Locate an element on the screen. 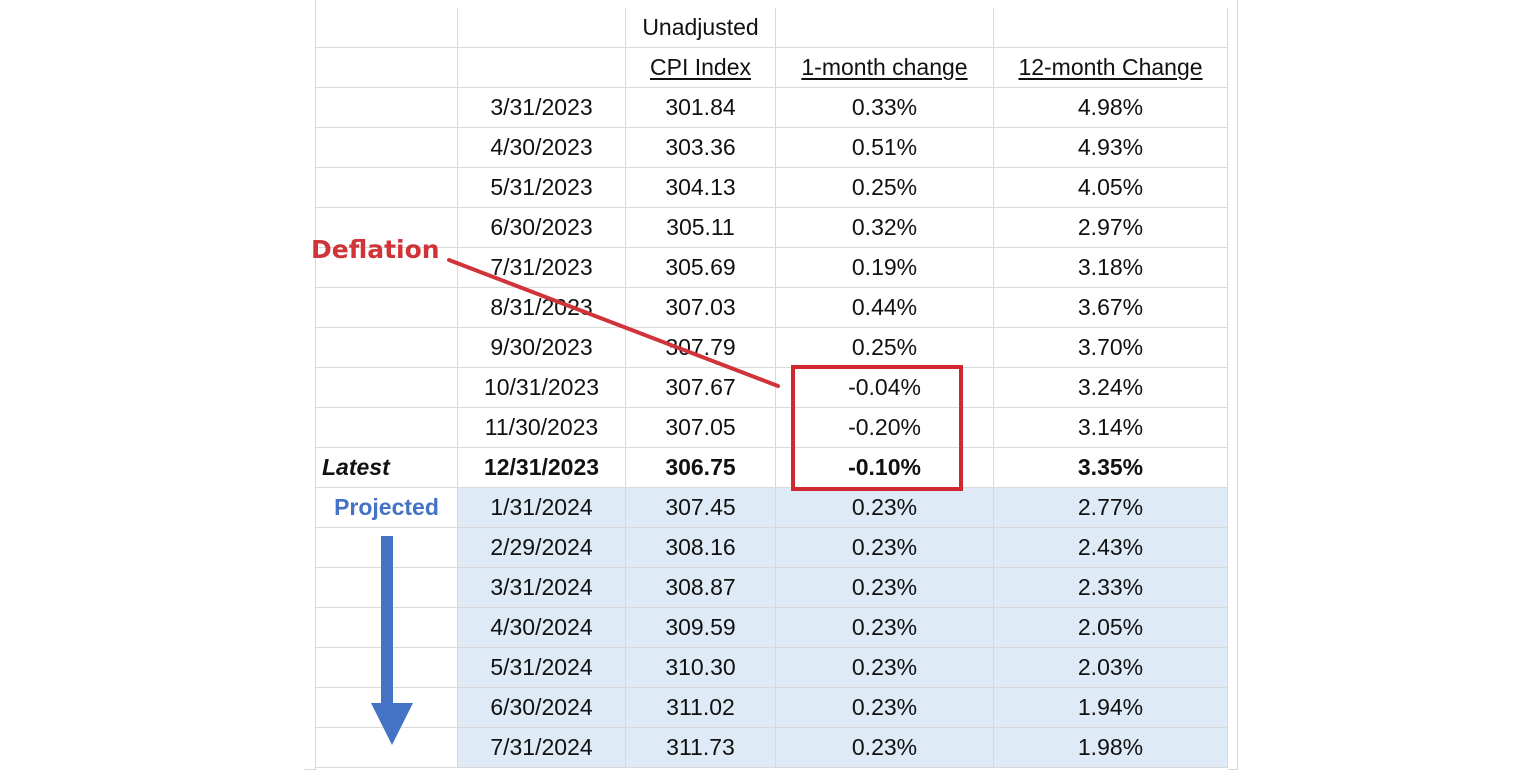 This screenshot has width=1536, height=770. cell-12-month-change-text: 1.94% is located at coordinates (1110, 707).